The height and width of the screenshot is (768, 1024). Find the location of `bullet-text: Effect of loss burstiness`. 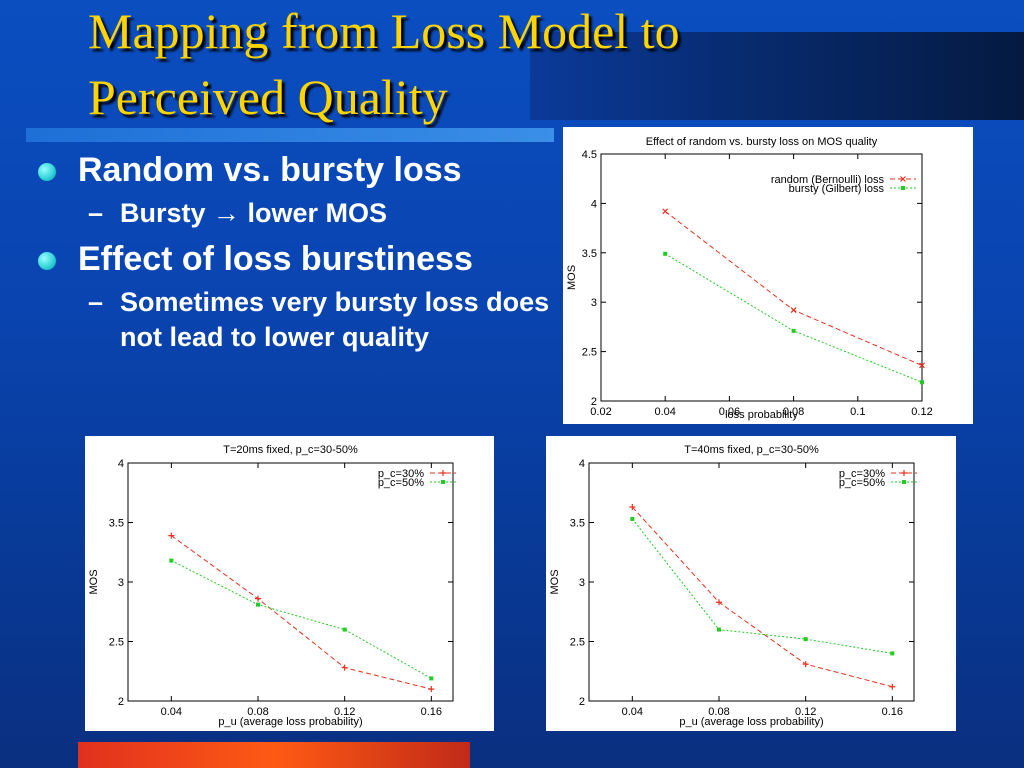

bullet-text: Effect of loss burstiness is located at coordinates (275, 259).